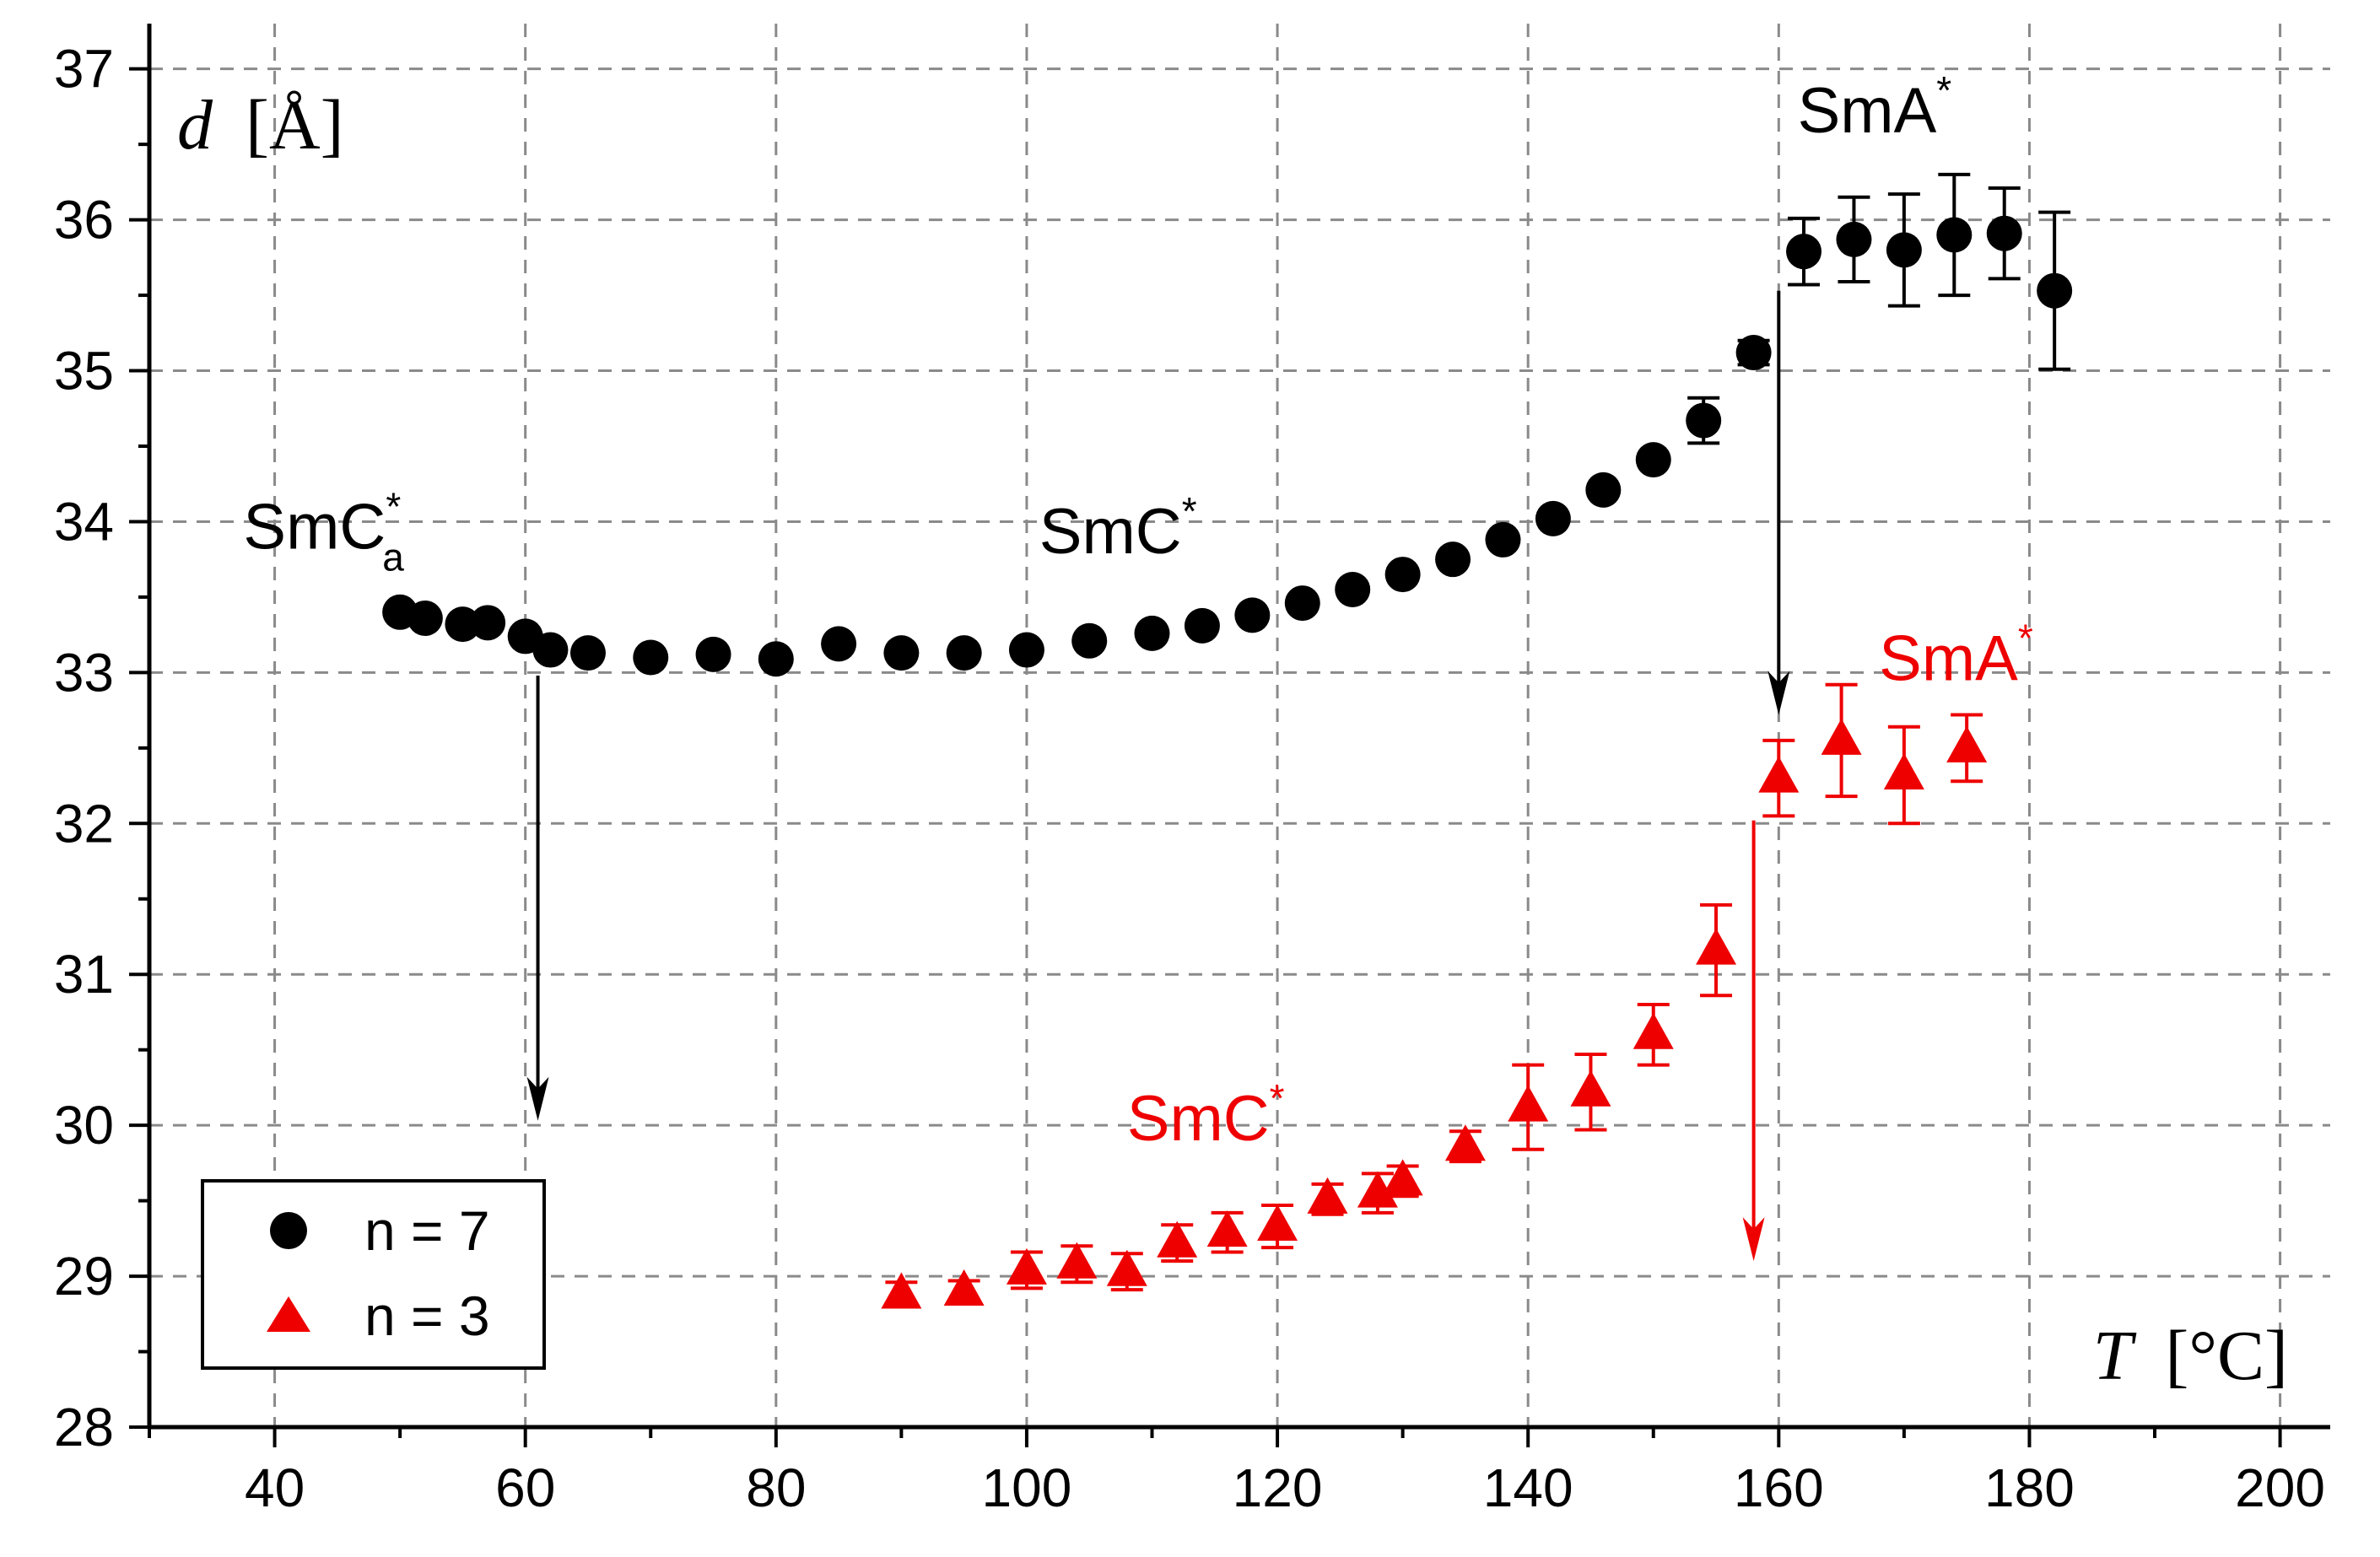 The image size is (2380, 1557). What do you see at coordinates (393, 557) in the screenshot?
I see `phase-label-sub: a` at bounding box center [393, 557].